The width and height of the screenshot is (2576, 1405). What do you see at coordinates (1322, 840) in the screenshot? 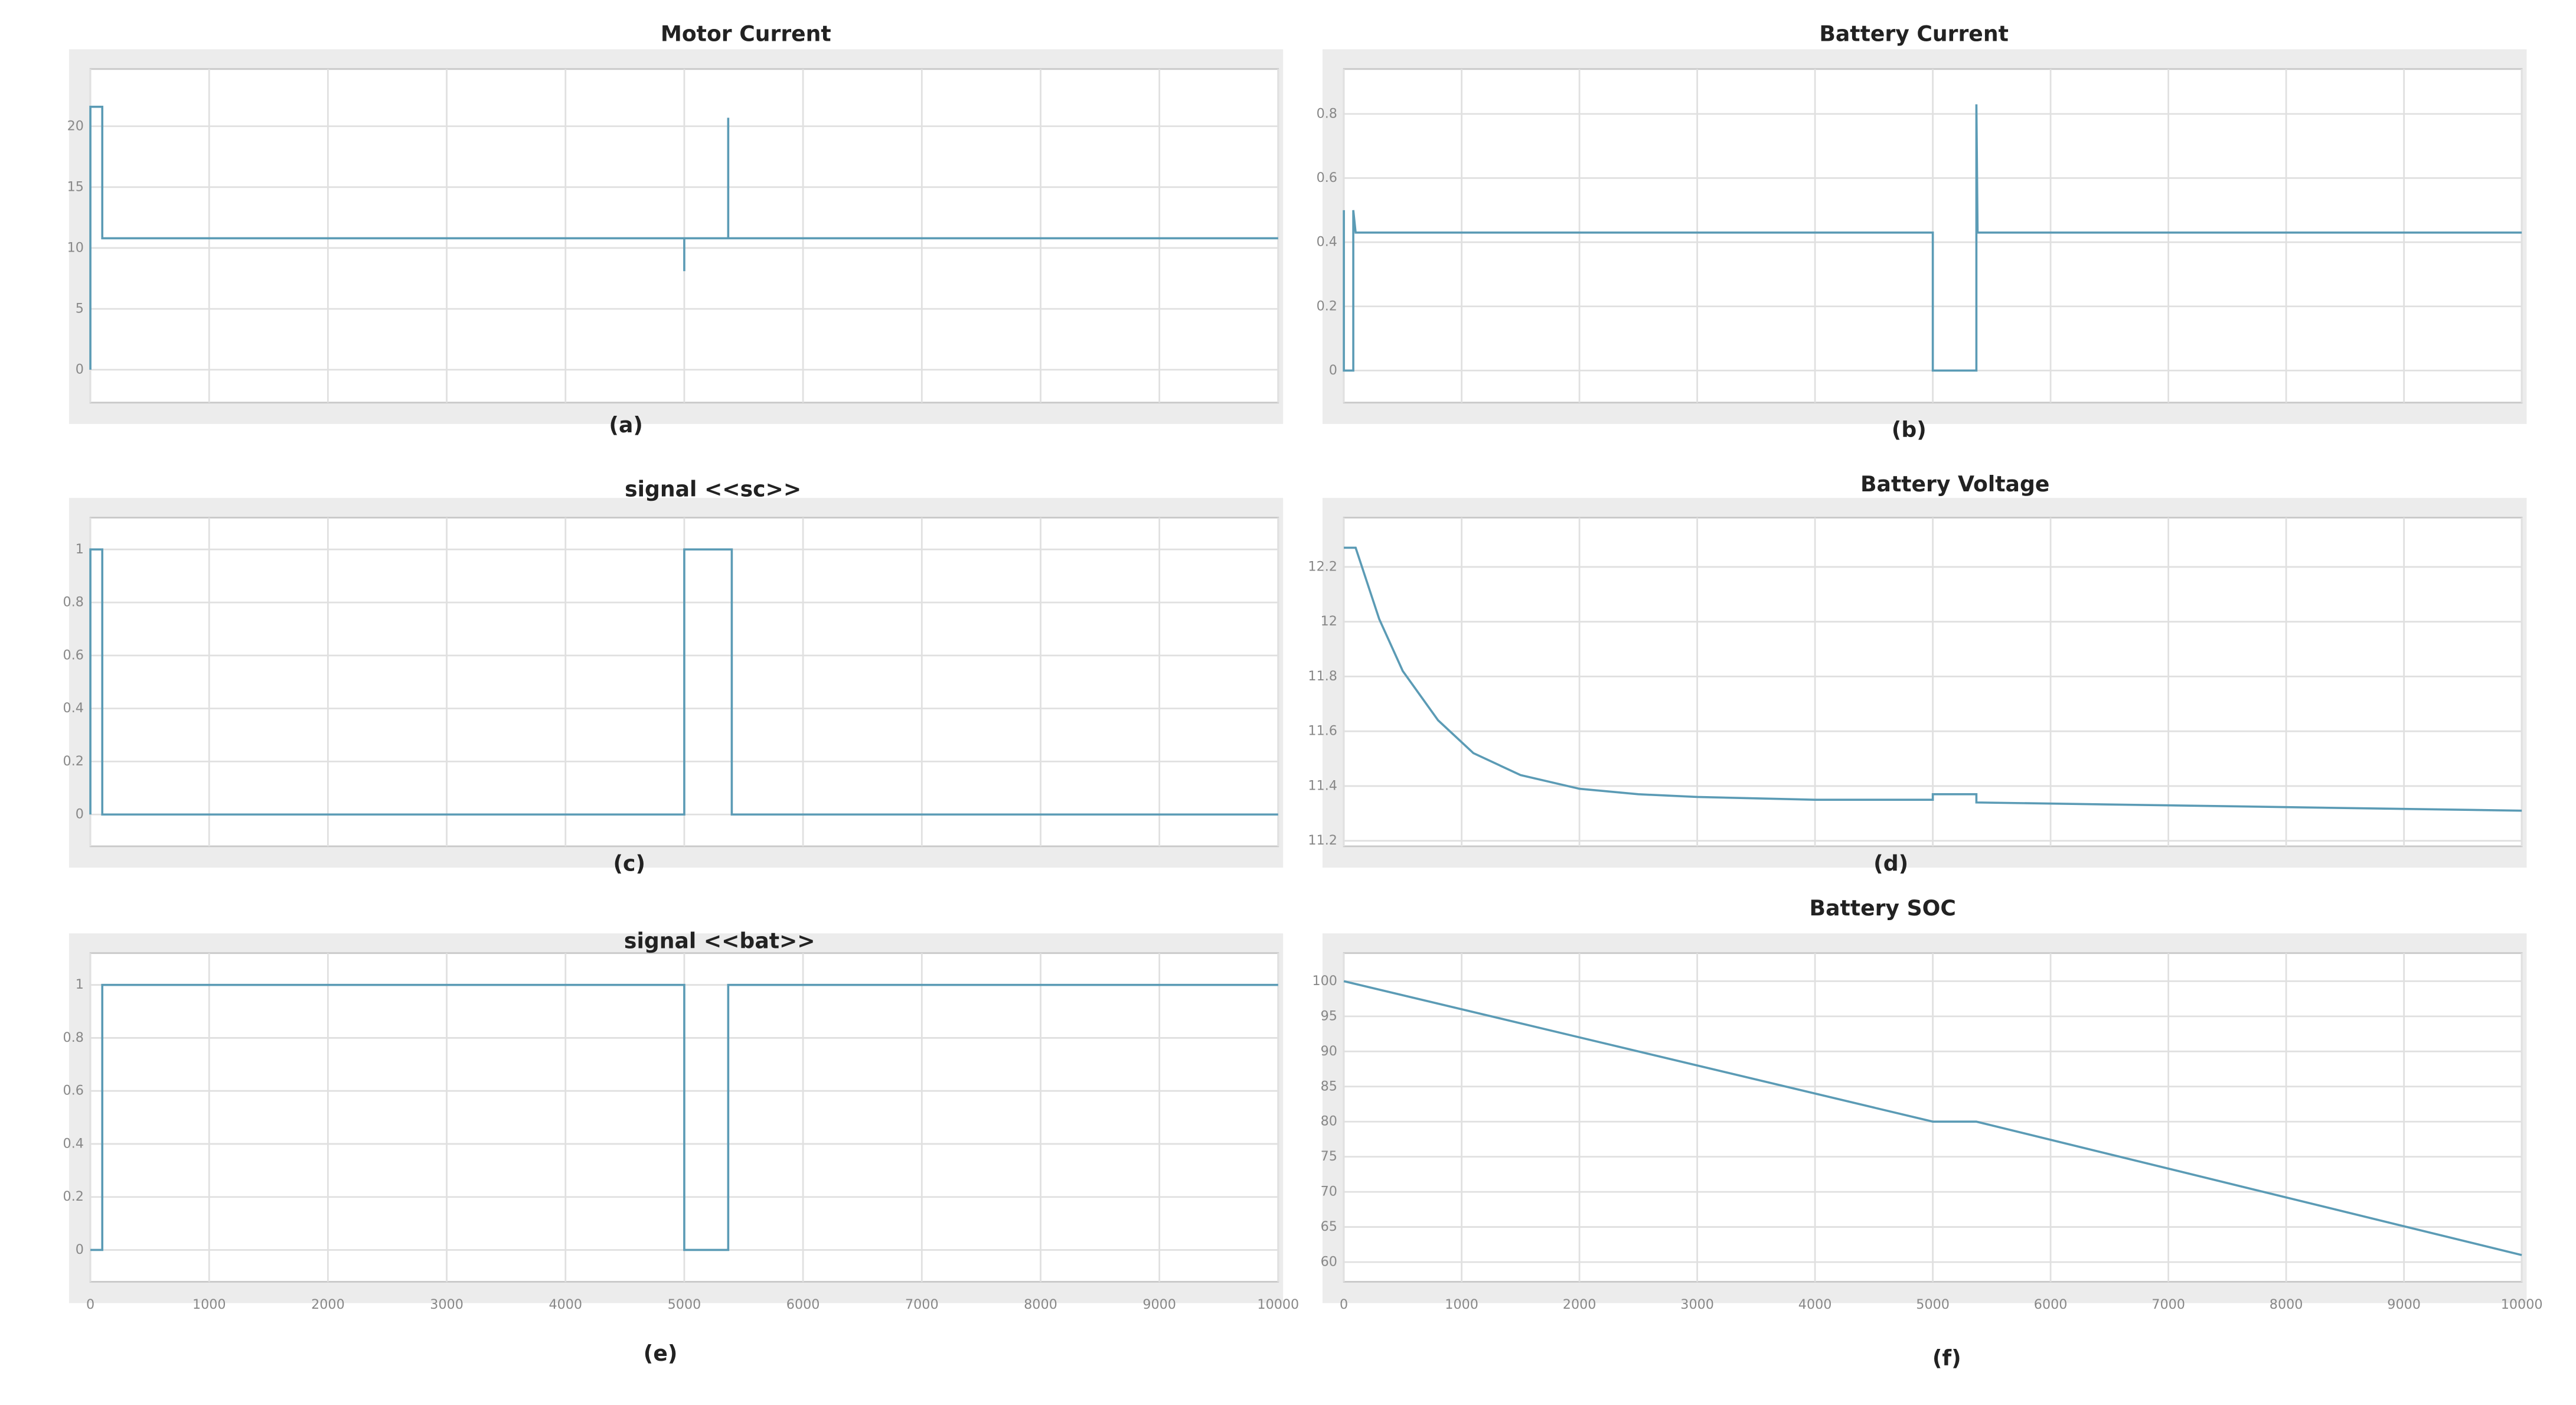
I see `y-tick-label: 11.2` at bounding box center [1322, 840].